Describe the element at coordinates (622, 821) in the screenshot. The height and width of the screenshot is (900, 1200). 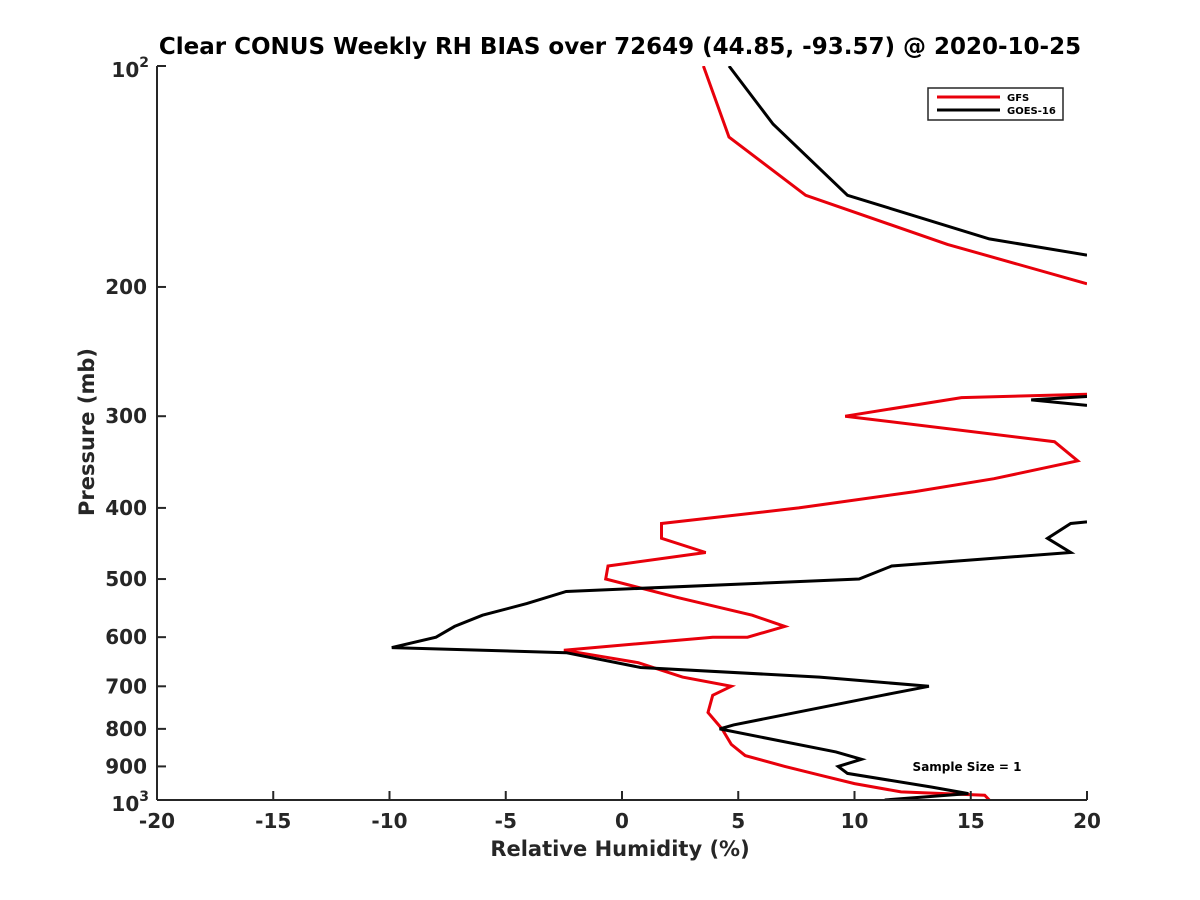
I see `x-tick-label: 0` at that location.